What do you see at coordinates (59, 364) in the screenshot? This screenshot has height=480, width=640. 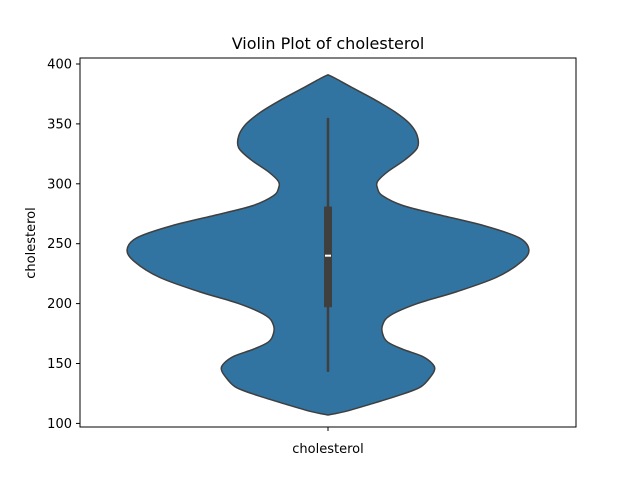 I see `y-tick-label: 150` at bounding box center [59, 364].